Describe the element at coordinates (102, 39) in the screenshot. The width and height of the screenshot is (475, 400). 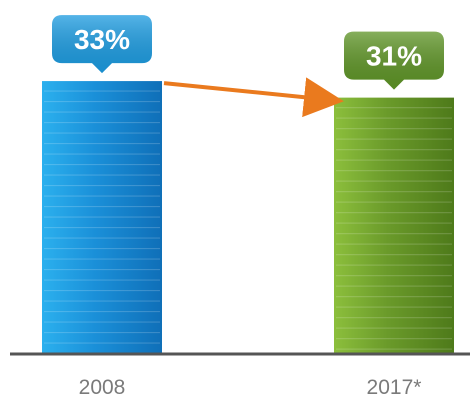
I see `value-label: 33%` at that location.